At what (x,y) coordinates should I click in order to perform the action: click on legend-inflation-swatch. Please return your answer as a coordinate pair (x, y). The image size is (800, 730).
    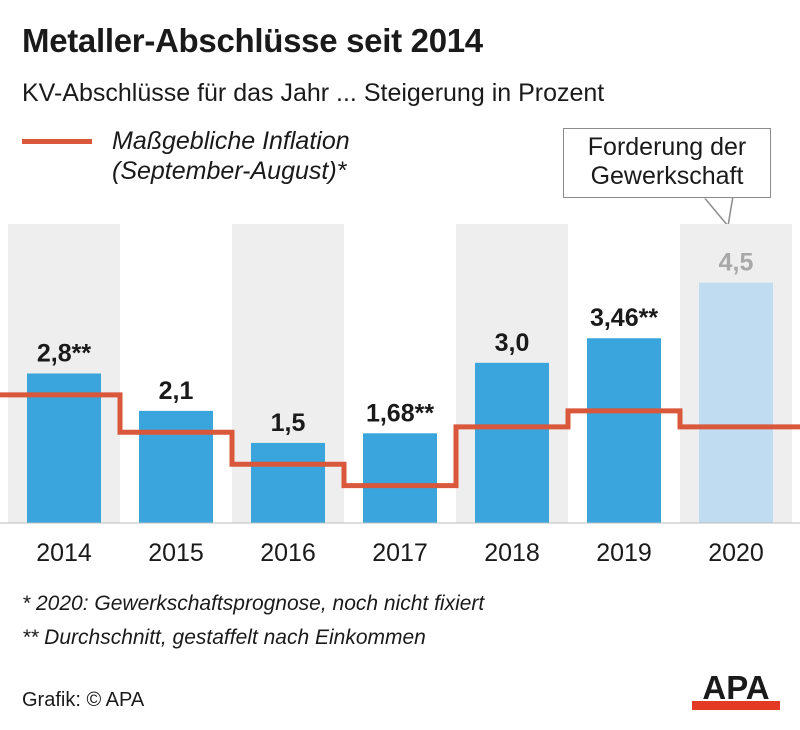
    Looking at the image, I should click on (57, 141).